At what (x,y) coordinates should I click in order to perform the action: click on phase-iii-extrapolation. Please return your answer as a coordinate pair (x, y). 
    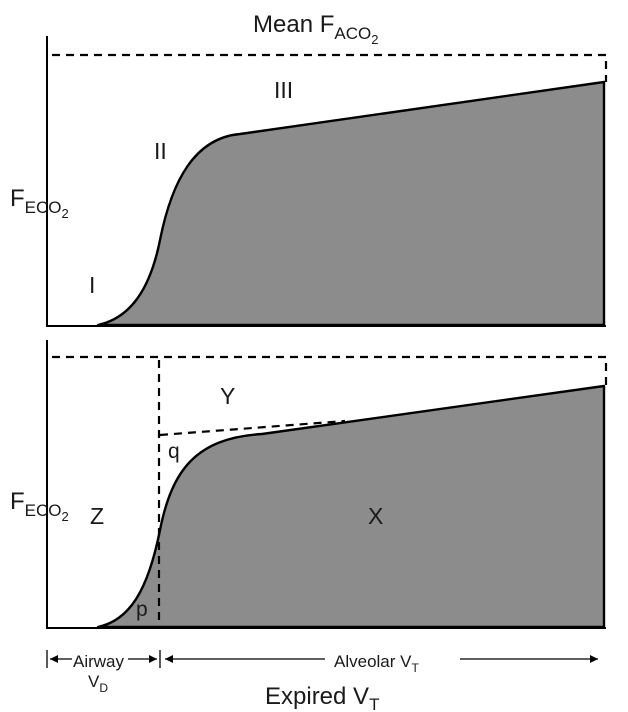
    Looking at the image, I should click on (252, 428).